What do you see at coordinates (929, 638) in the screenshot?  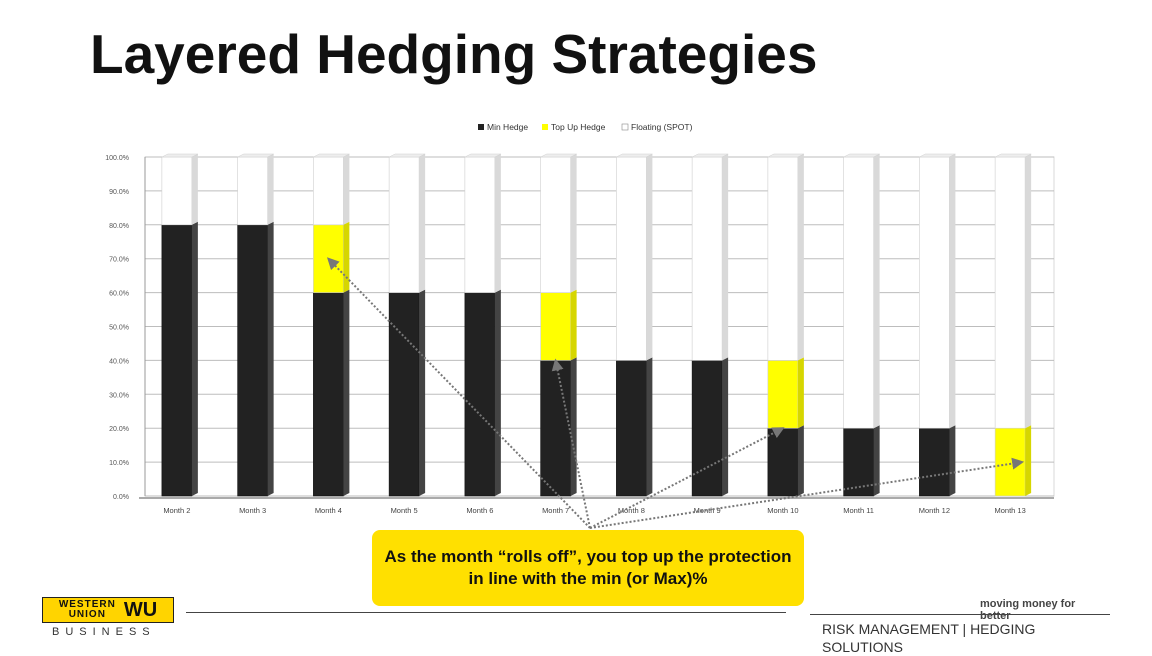 I see `section-label: RISK MANAGEMENT | HEDGING SOLUTIONS` at bounding box center [929, 638].